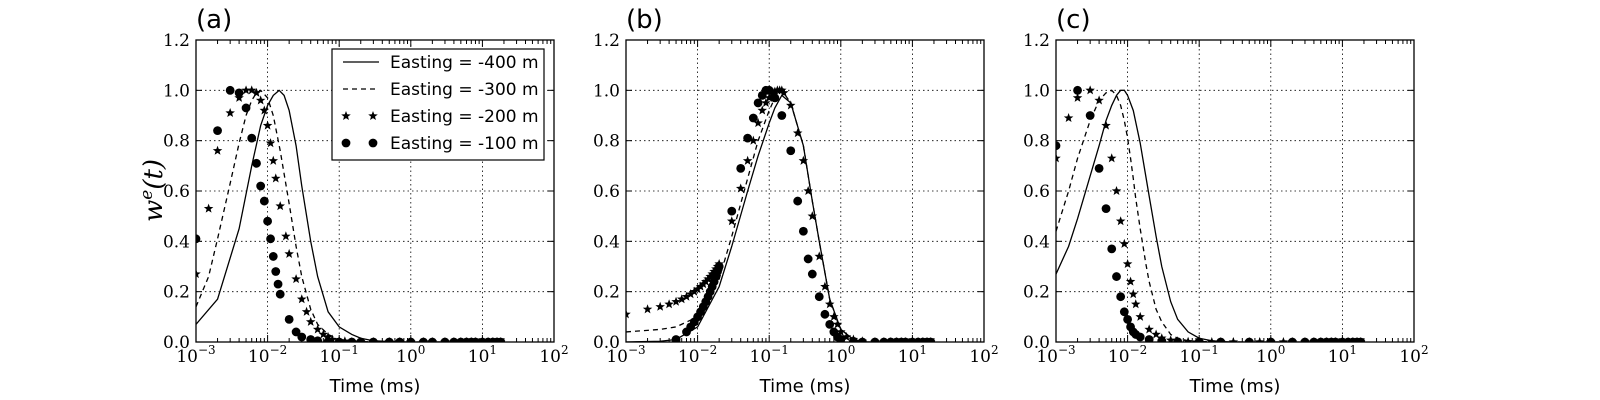 This screenshot has height=400, width=1600. What do you see at coordinates (697, 355) in the screenshot?
I see `x-tick-label: 10⁻²` at bounding box center [697, 355].